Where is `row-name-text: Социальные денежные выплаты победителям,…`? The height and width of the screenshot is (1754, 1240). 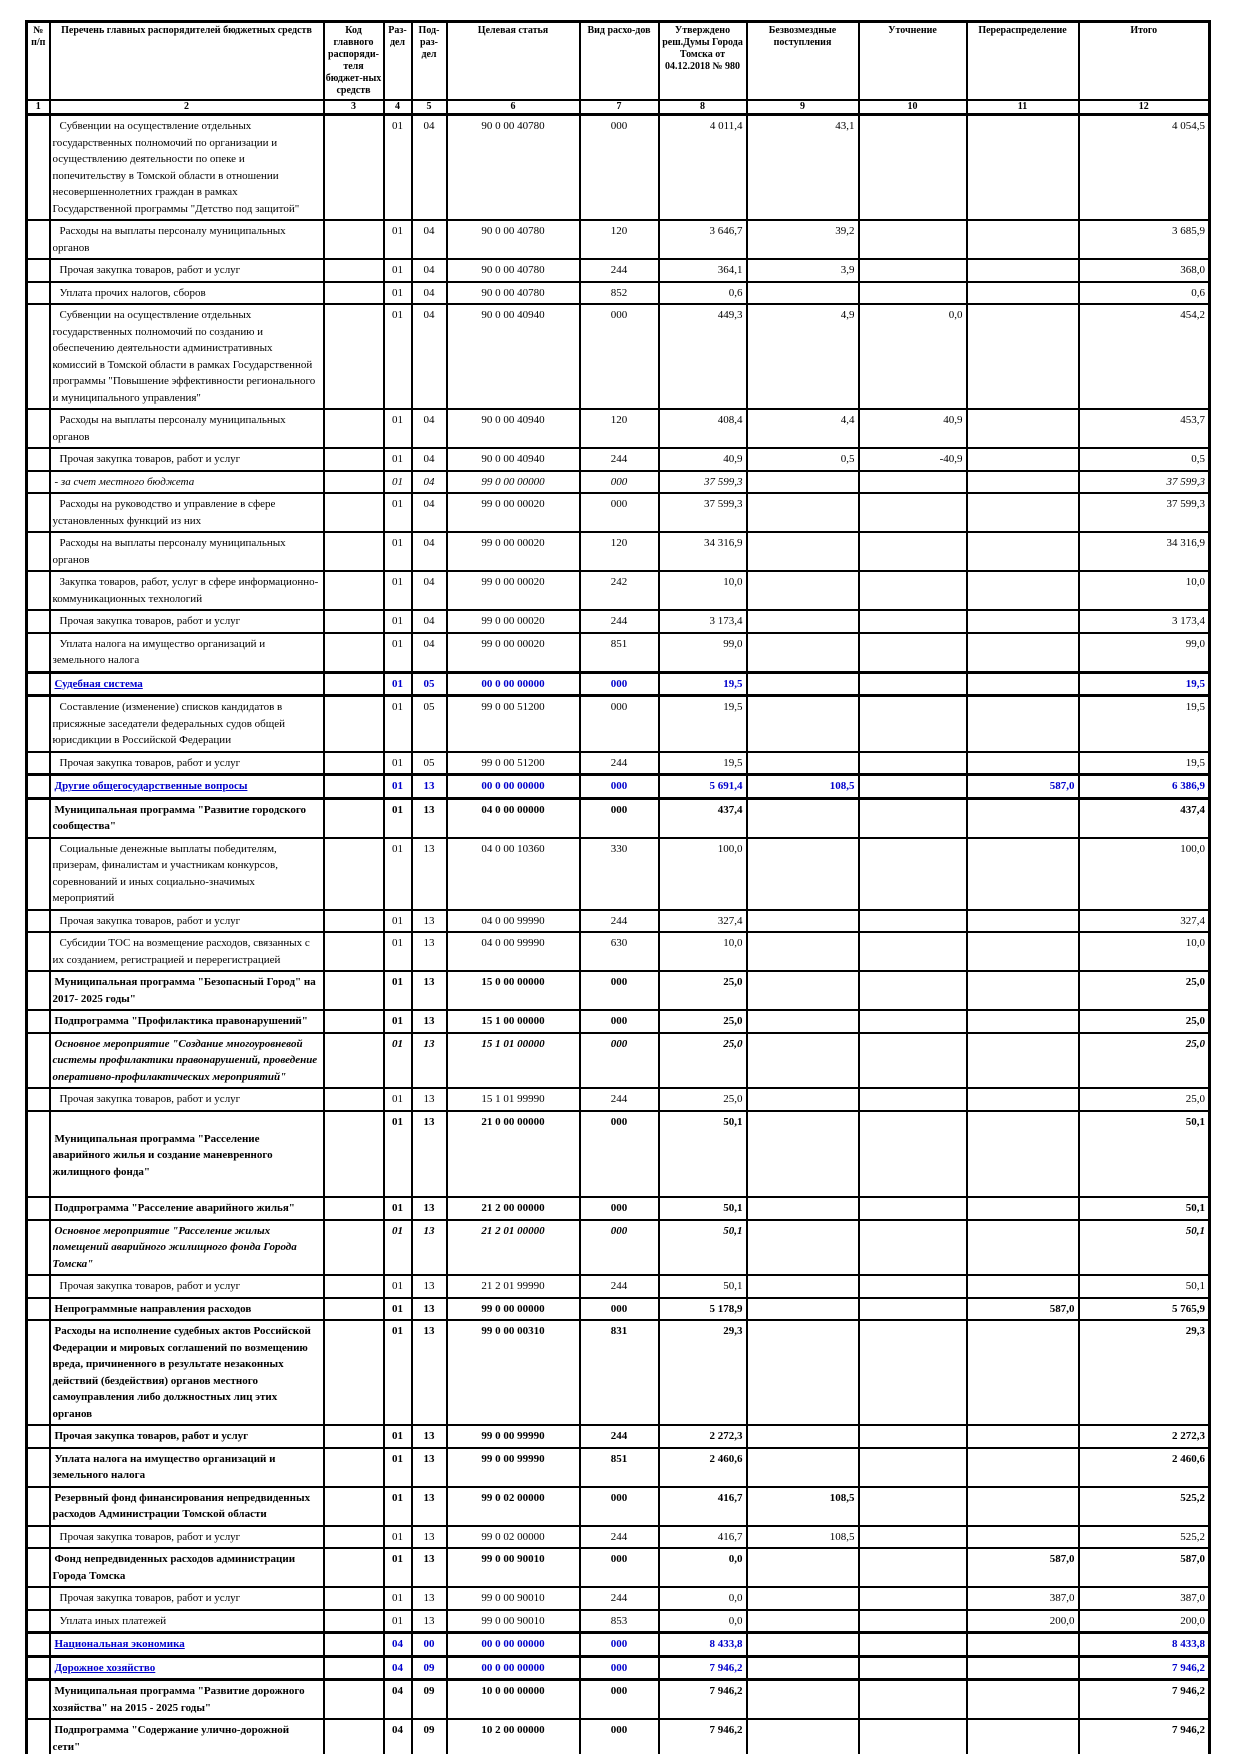
row-name-text: Социальные денежные выплаты победителям,… is located at coordinates (165, 873).